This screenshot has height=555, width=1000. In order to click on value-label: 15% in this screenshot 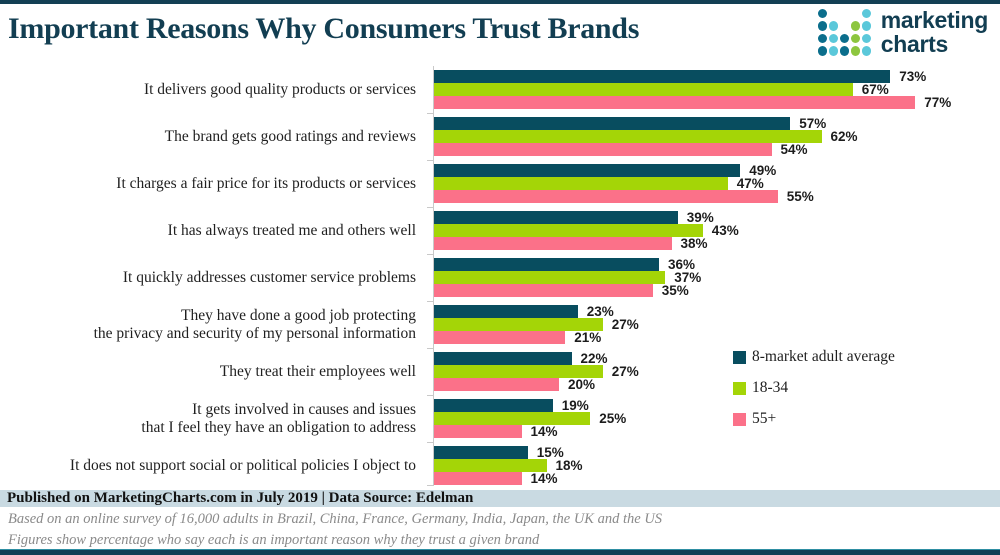, I will do `click(550, 452)`.